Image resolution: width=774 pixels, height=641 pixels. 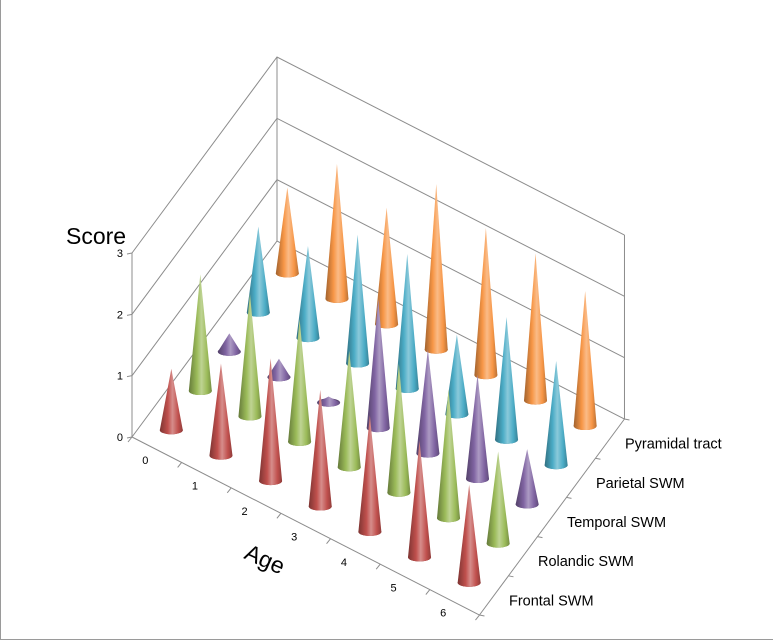 What do you see at coordinates (120, 438) in the screenshot?
I see `z-tick-label: 0` at bounding box center [120, 438].